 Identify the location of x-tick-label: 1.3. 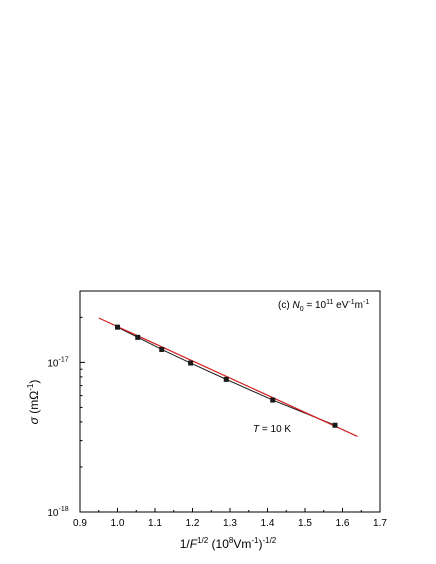
(230, 523).